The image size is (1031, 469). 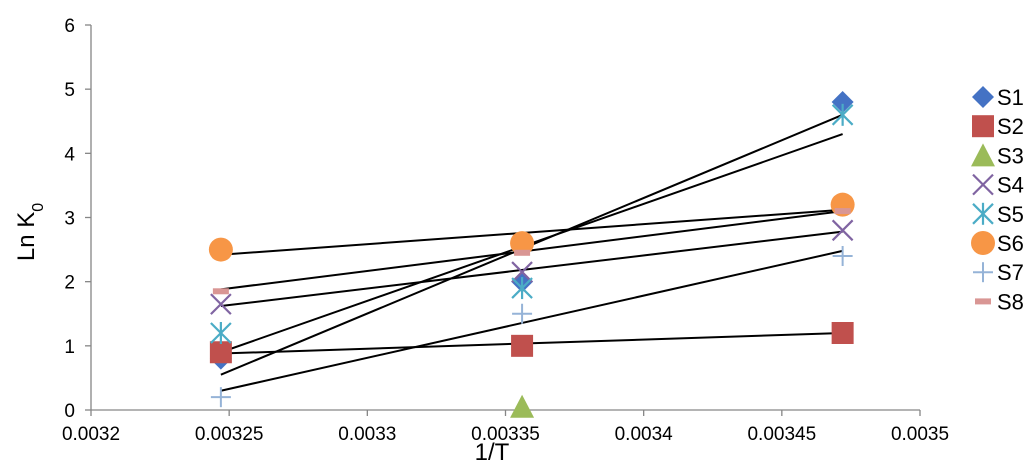 I want to click on legend-item-s1: S1, so click(x=998, y=97).